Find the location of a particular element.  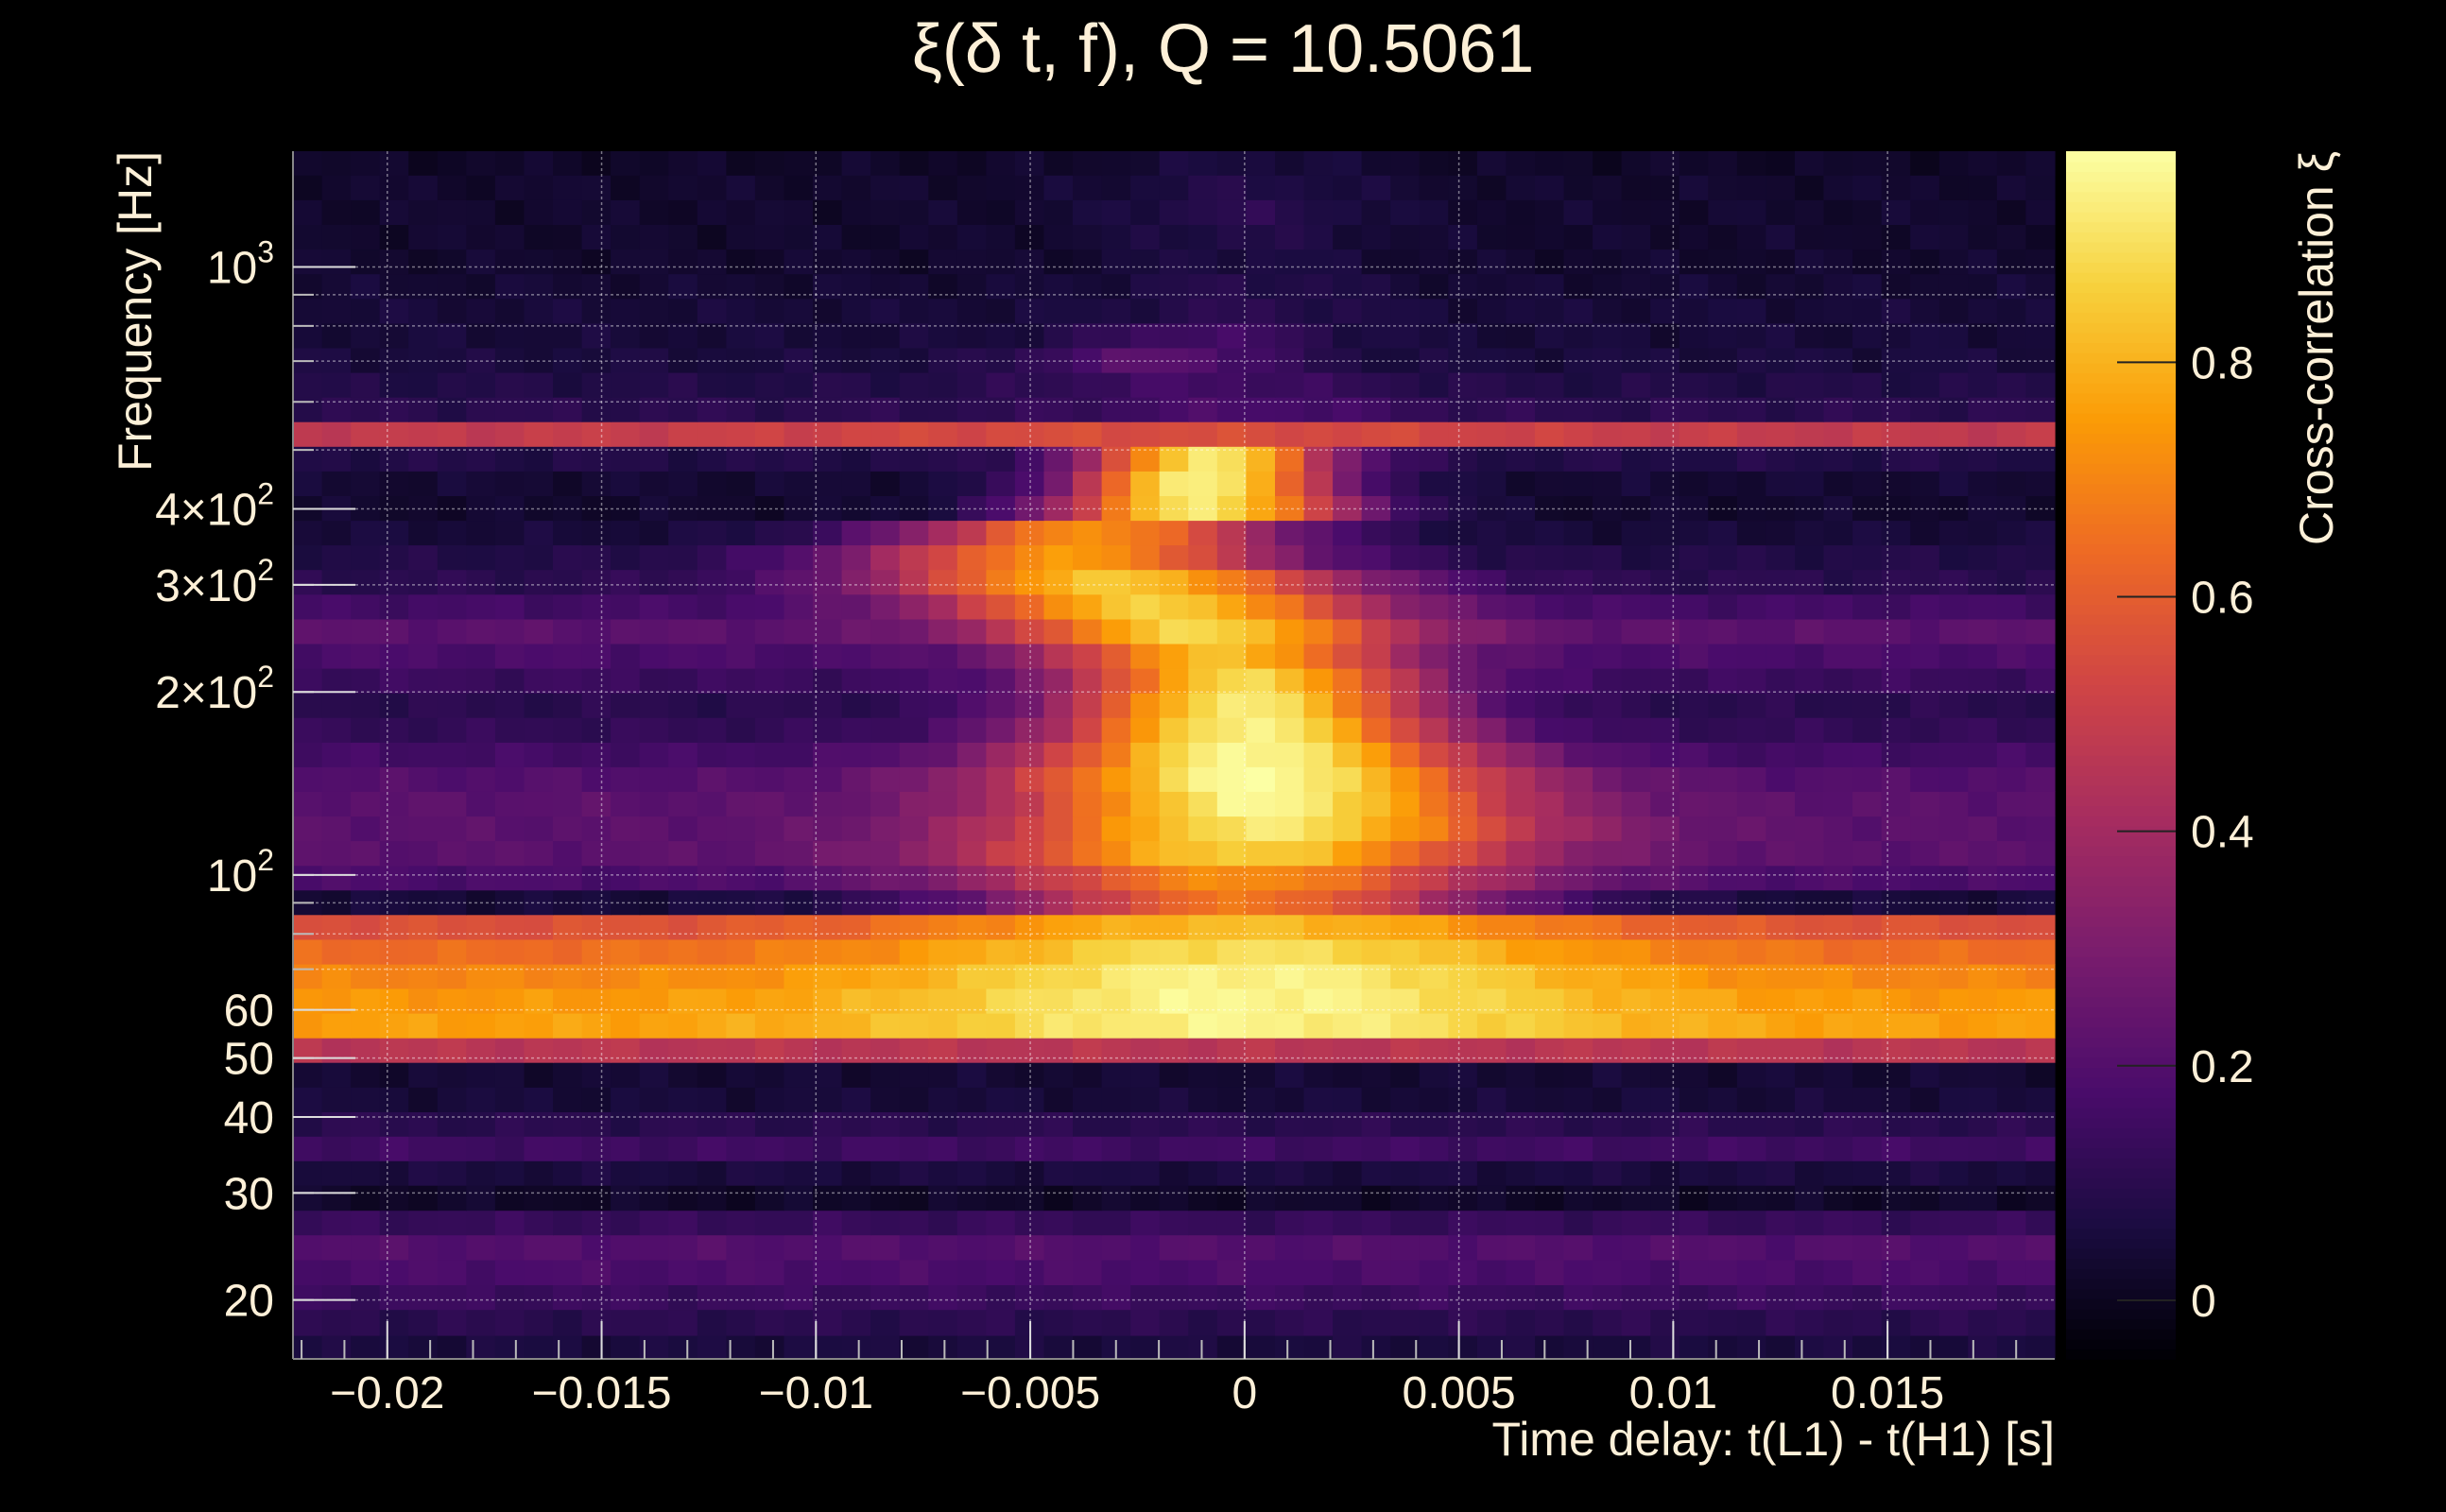

colorbar-segment is located at coordinates (2121, 1122).